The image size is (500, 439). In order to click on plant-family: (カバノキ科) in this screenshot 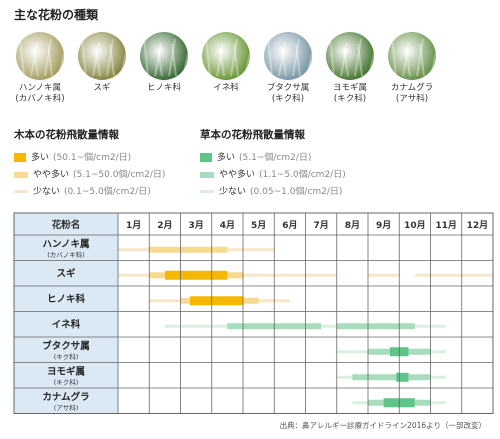, I will do `click(40, 99)`.